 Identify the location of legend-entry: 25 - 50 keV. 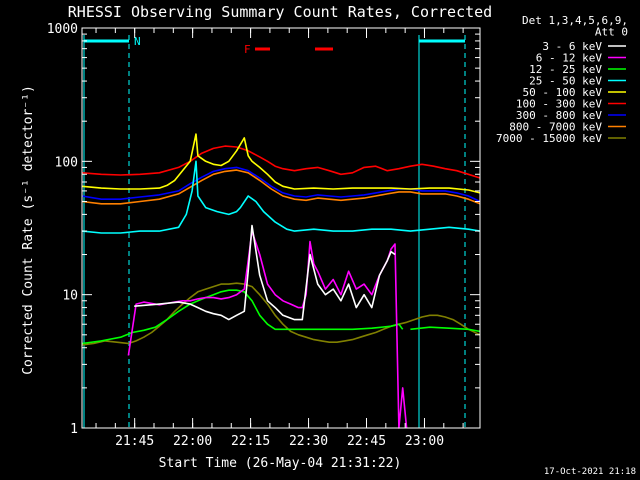
(565, 81).